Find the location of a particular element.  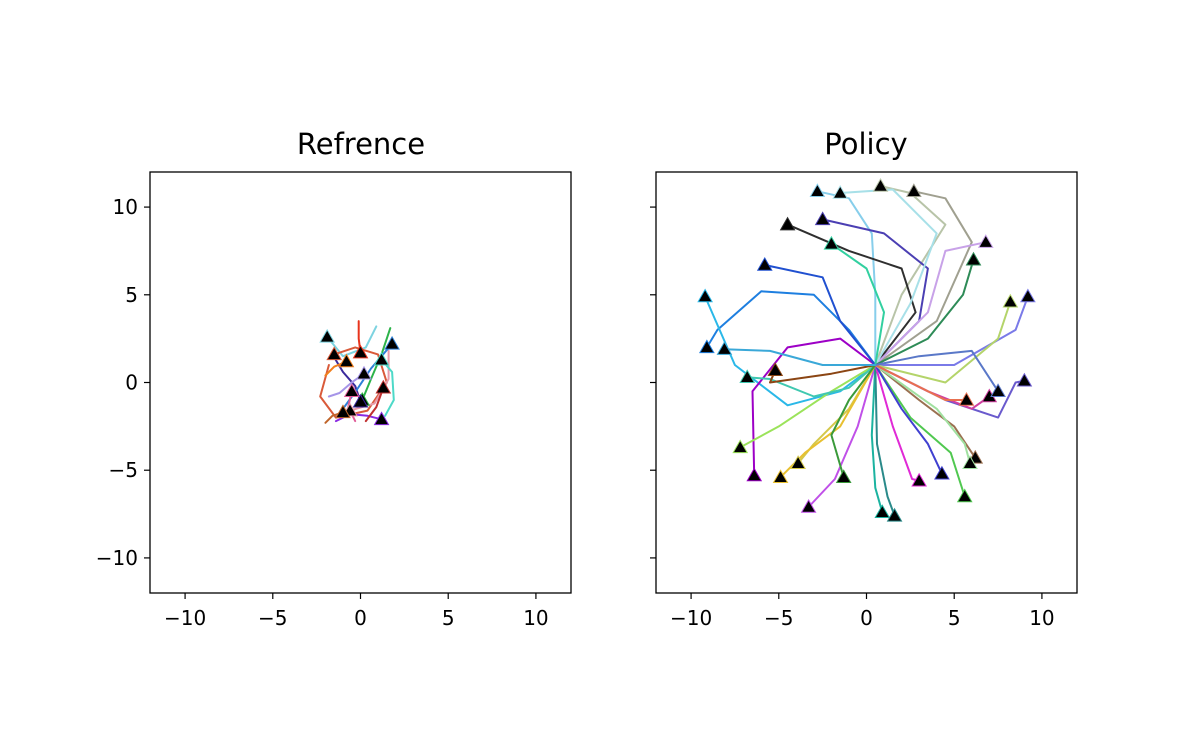

policy-x-tick-label: 0 is located at coordinates (866, 618).